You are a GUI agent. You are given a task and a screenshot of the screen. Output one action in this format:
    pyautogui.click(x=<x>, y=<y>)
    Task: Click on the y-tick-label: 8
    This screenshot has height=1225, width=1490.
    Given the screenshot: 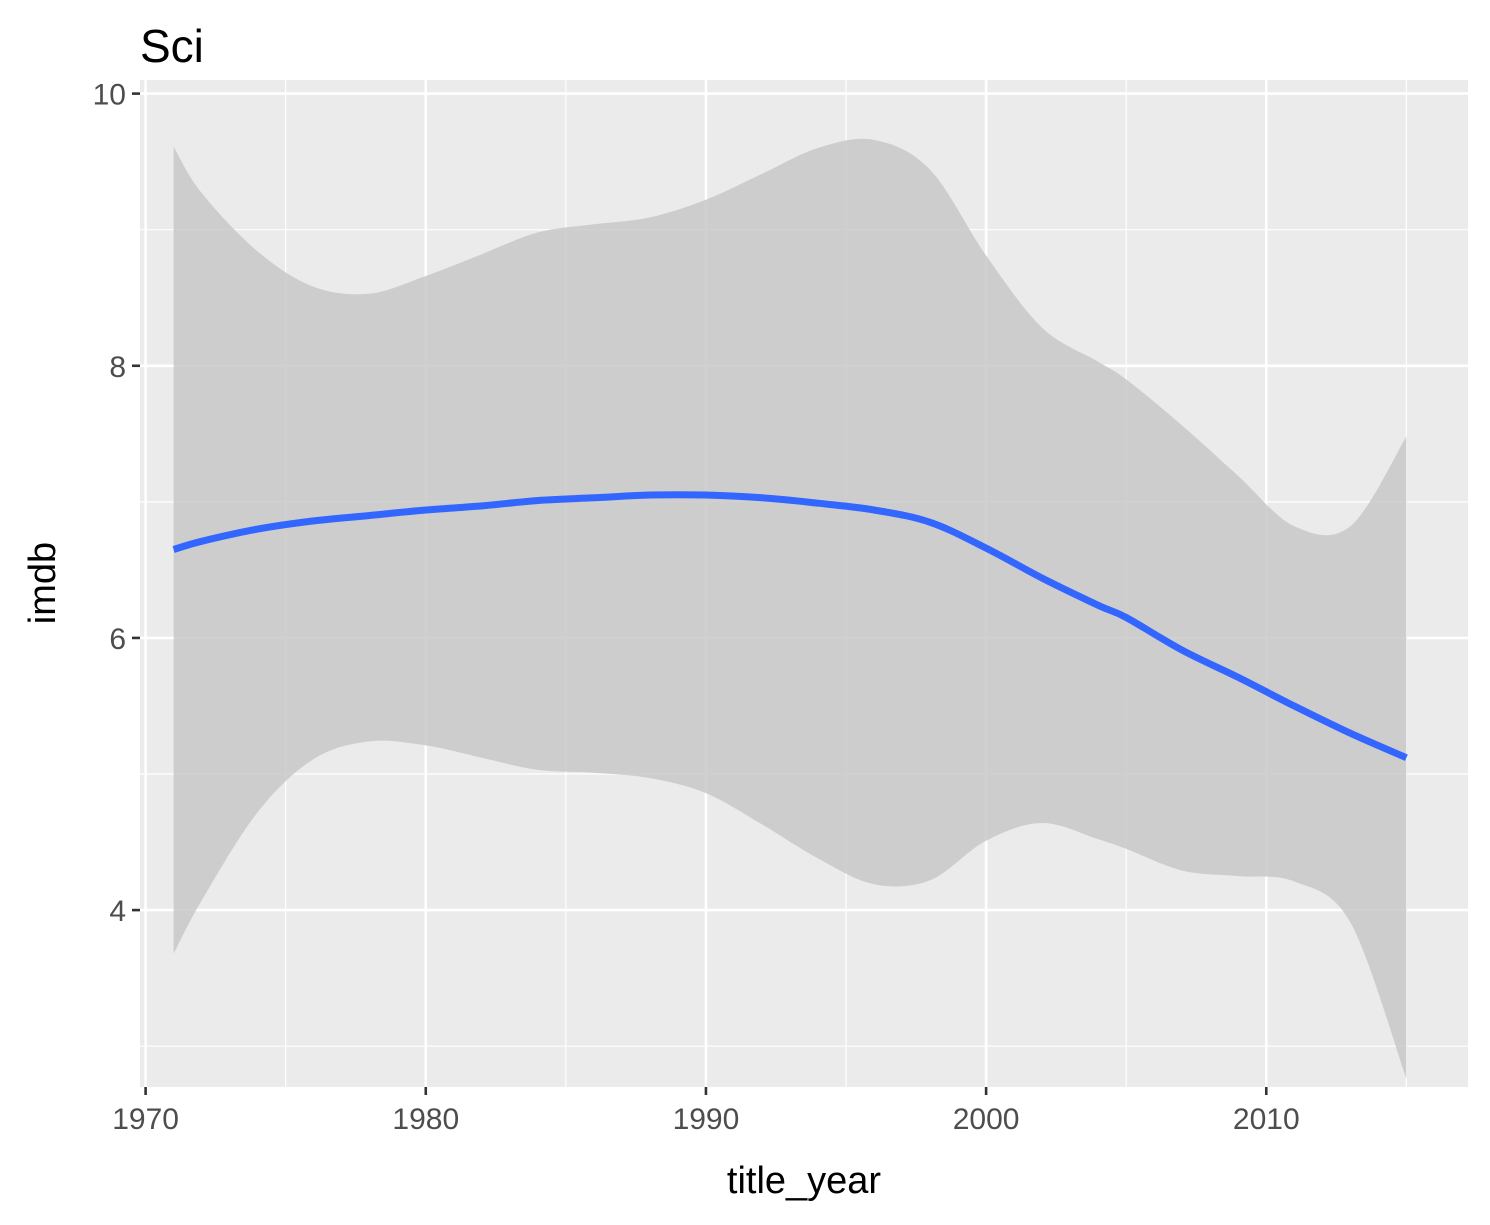 What is the action you would take?
    pyautogui.click(x=117, y=367)
    